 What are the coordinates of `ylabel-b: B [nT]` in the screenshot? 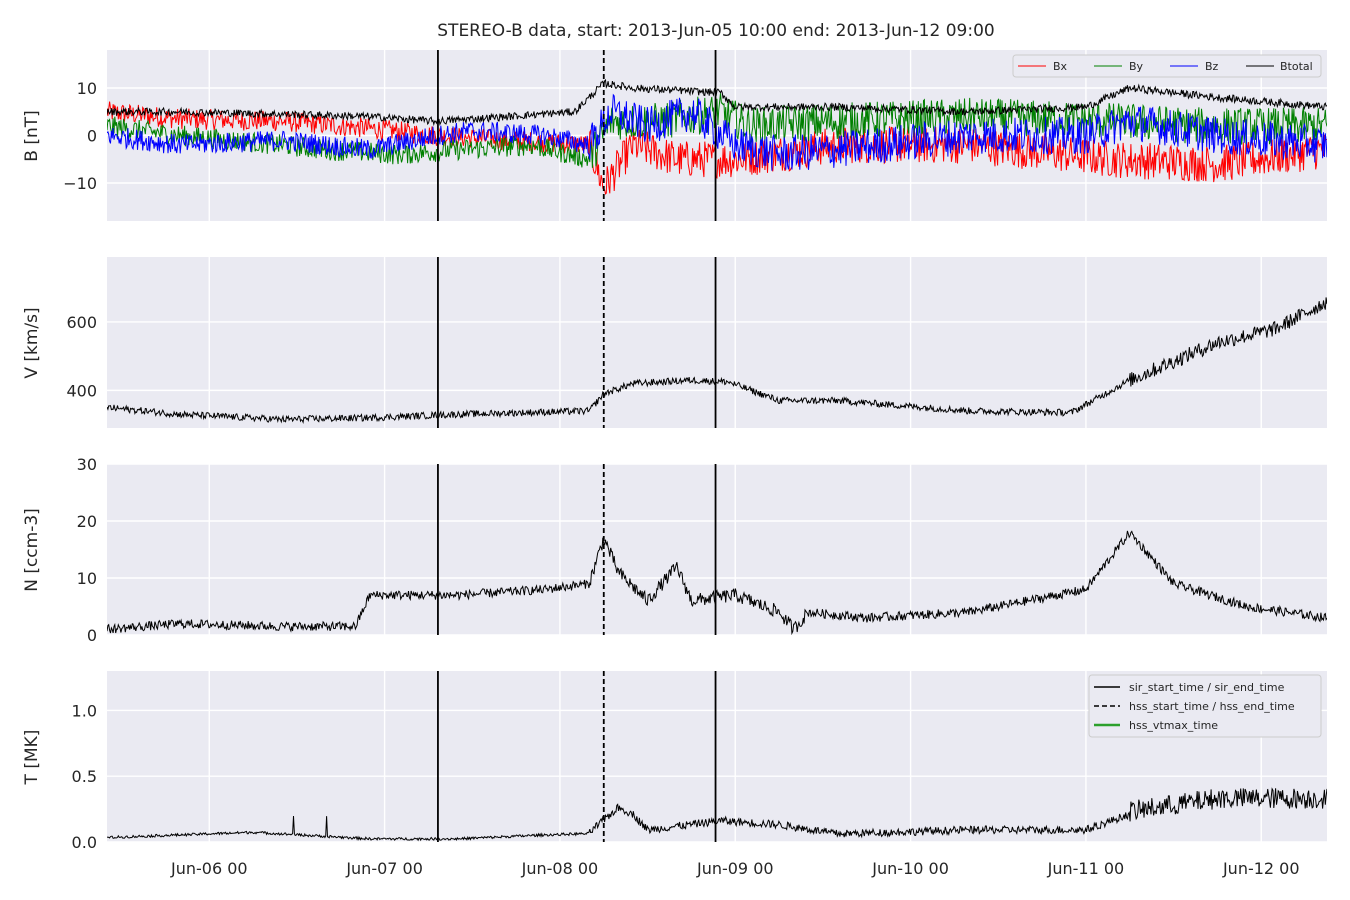 It's located at (32, 136).